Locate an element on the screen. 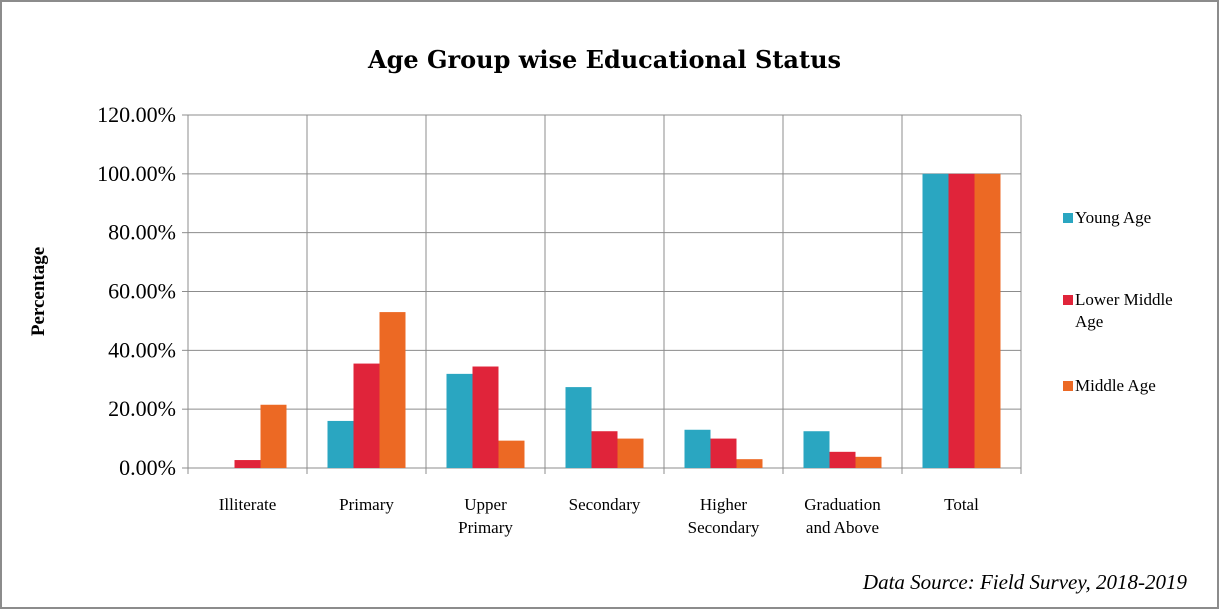 The width and height of the screenshot is (1219, 611). y-tick-label: 100.00% is located at coordinates (136, 173).